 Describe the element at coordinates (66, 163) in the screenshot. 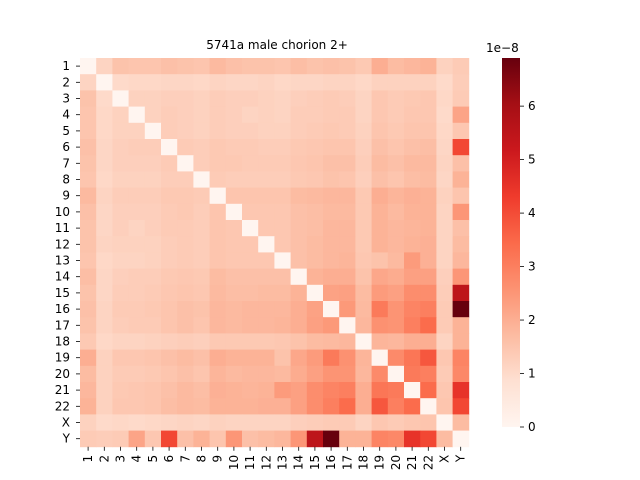

I see `y-tick-label-7: 7` at that location.